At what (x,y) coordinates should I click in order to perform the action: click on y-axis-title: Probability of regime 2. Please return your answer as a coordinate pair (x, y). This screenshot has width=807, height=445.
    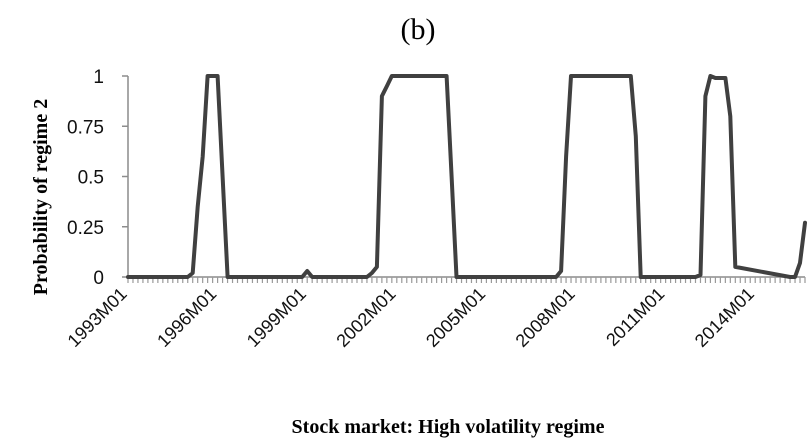
    Looking at the image, I should click on (41, 197).